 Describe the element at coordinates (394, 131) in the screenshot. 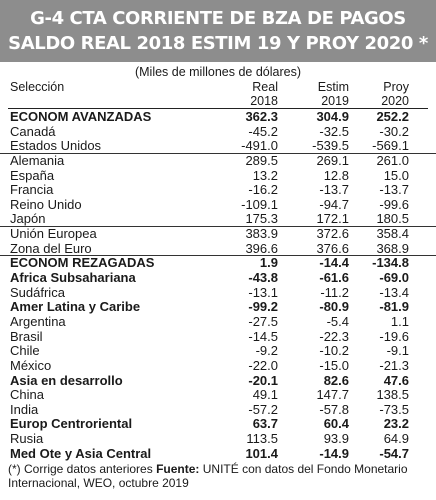

I see `value-proy-2020: -30.2` at that location.